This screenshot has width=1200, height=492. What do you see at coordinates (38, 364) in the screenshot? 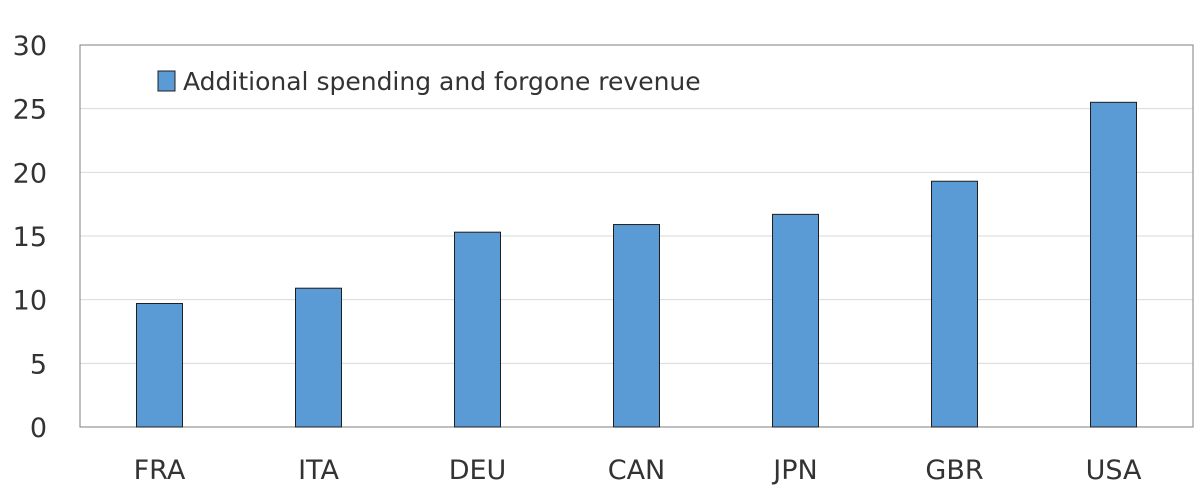
I see `y-tick-label: 5` at bounding box center [38, 364].